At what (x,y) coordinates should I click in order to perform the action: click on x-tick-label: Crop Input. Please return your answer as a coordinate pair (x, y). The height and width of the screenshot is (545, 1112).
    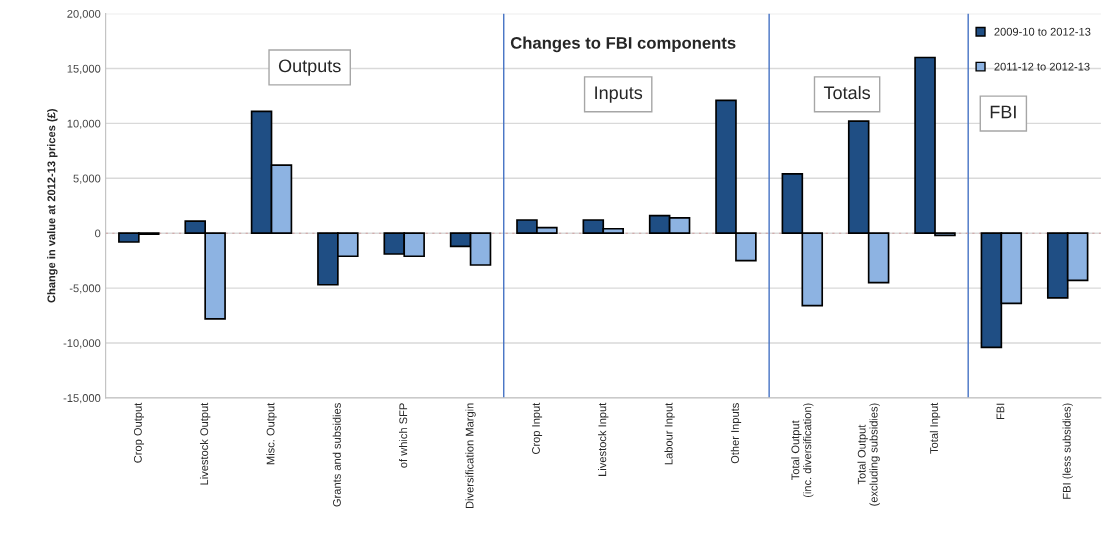
    Looking at the image, I should click on (537, 428).